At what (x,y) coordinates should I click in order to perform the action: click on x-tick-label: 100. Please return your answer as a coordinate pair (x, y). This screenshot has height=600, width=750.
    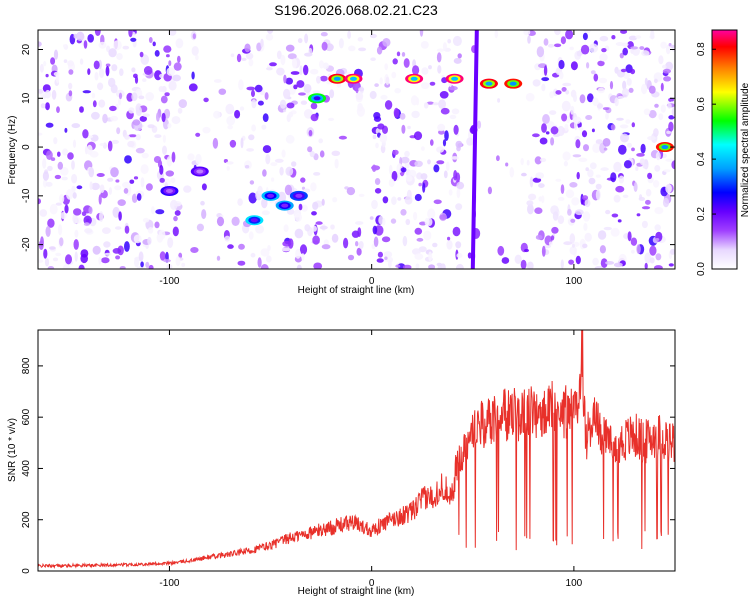
    Looking at the image, I should click on (574, 281).